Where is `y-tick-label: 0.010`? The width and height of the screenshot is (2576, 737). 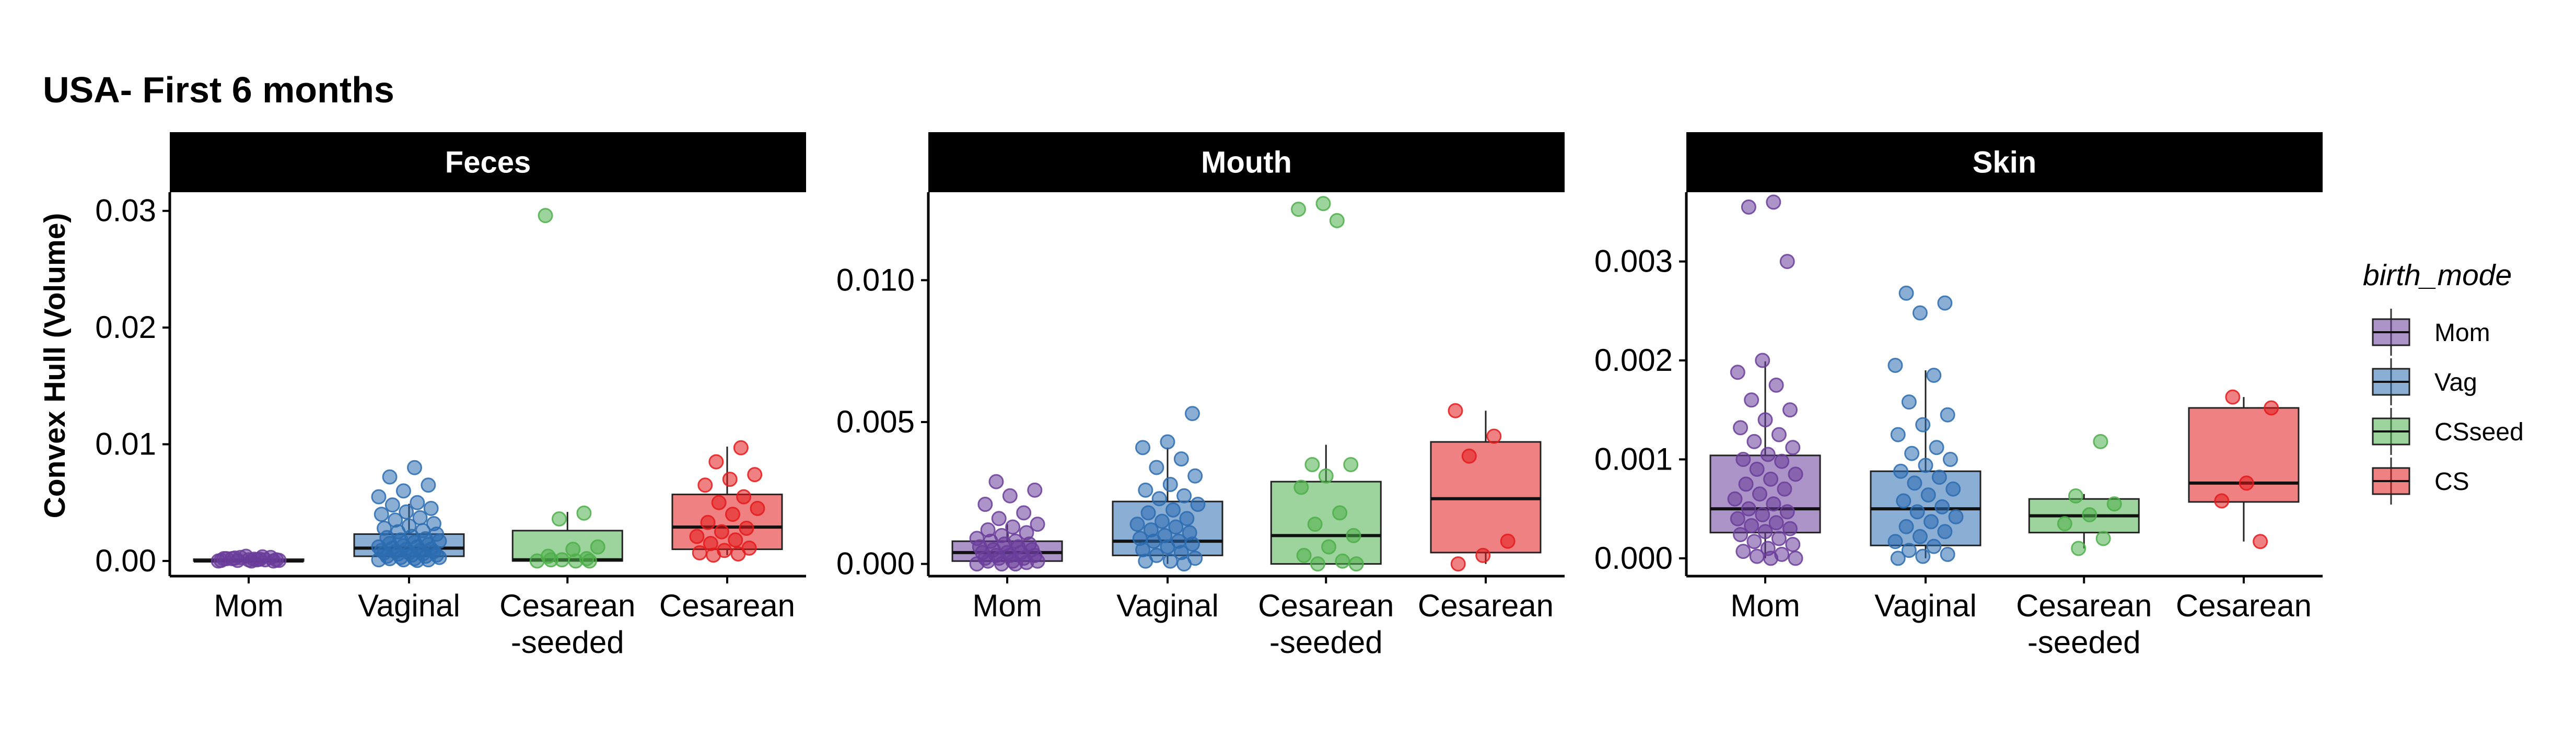 y-tick-label: 0.010 is located at coordinates (875, 279).